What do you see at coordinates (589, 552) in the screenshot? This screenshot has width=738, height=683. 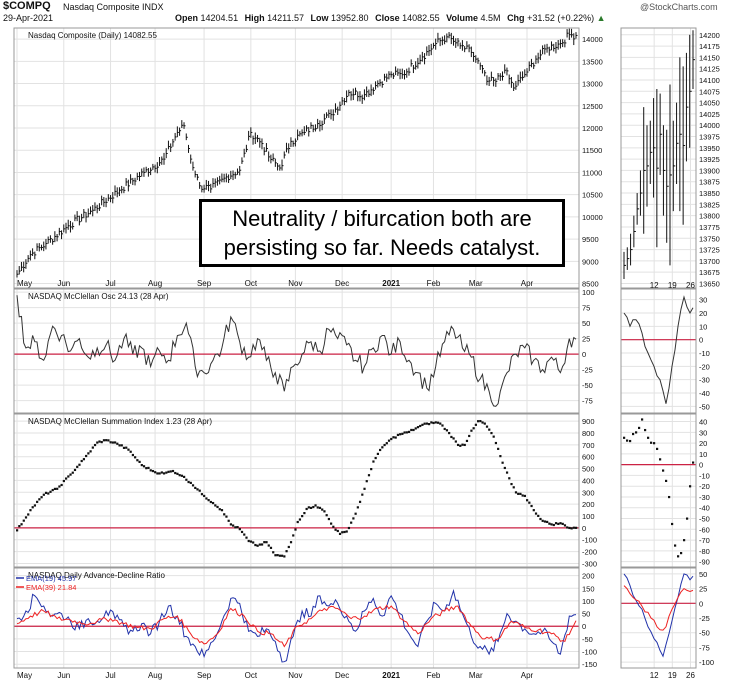 I see `y-tick-label: -200` at bounding box center [589, 552].